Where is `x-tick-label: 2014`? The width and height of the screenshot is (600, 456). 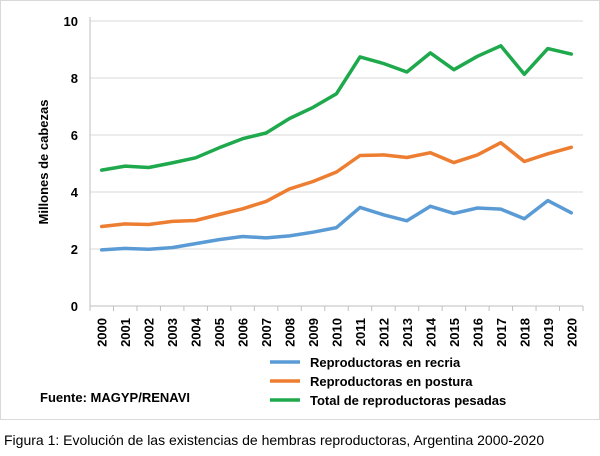
x-tick-label: 2014 is located at coordinates (430, 332).